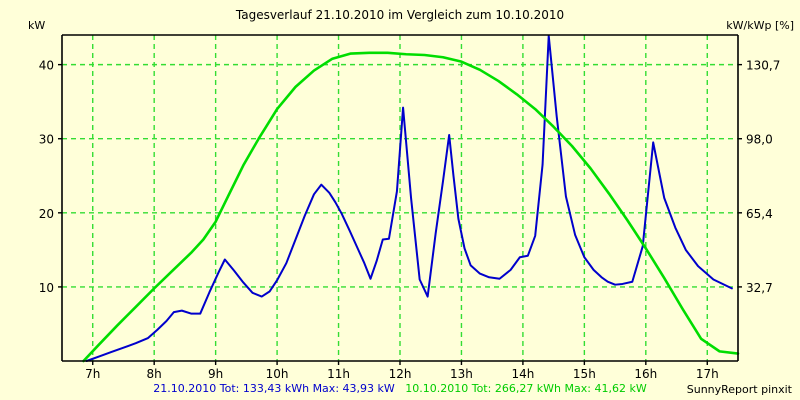 This screenshot has width=800, height=400. I want to click on y-tick-label: 40, so click(46, 66).